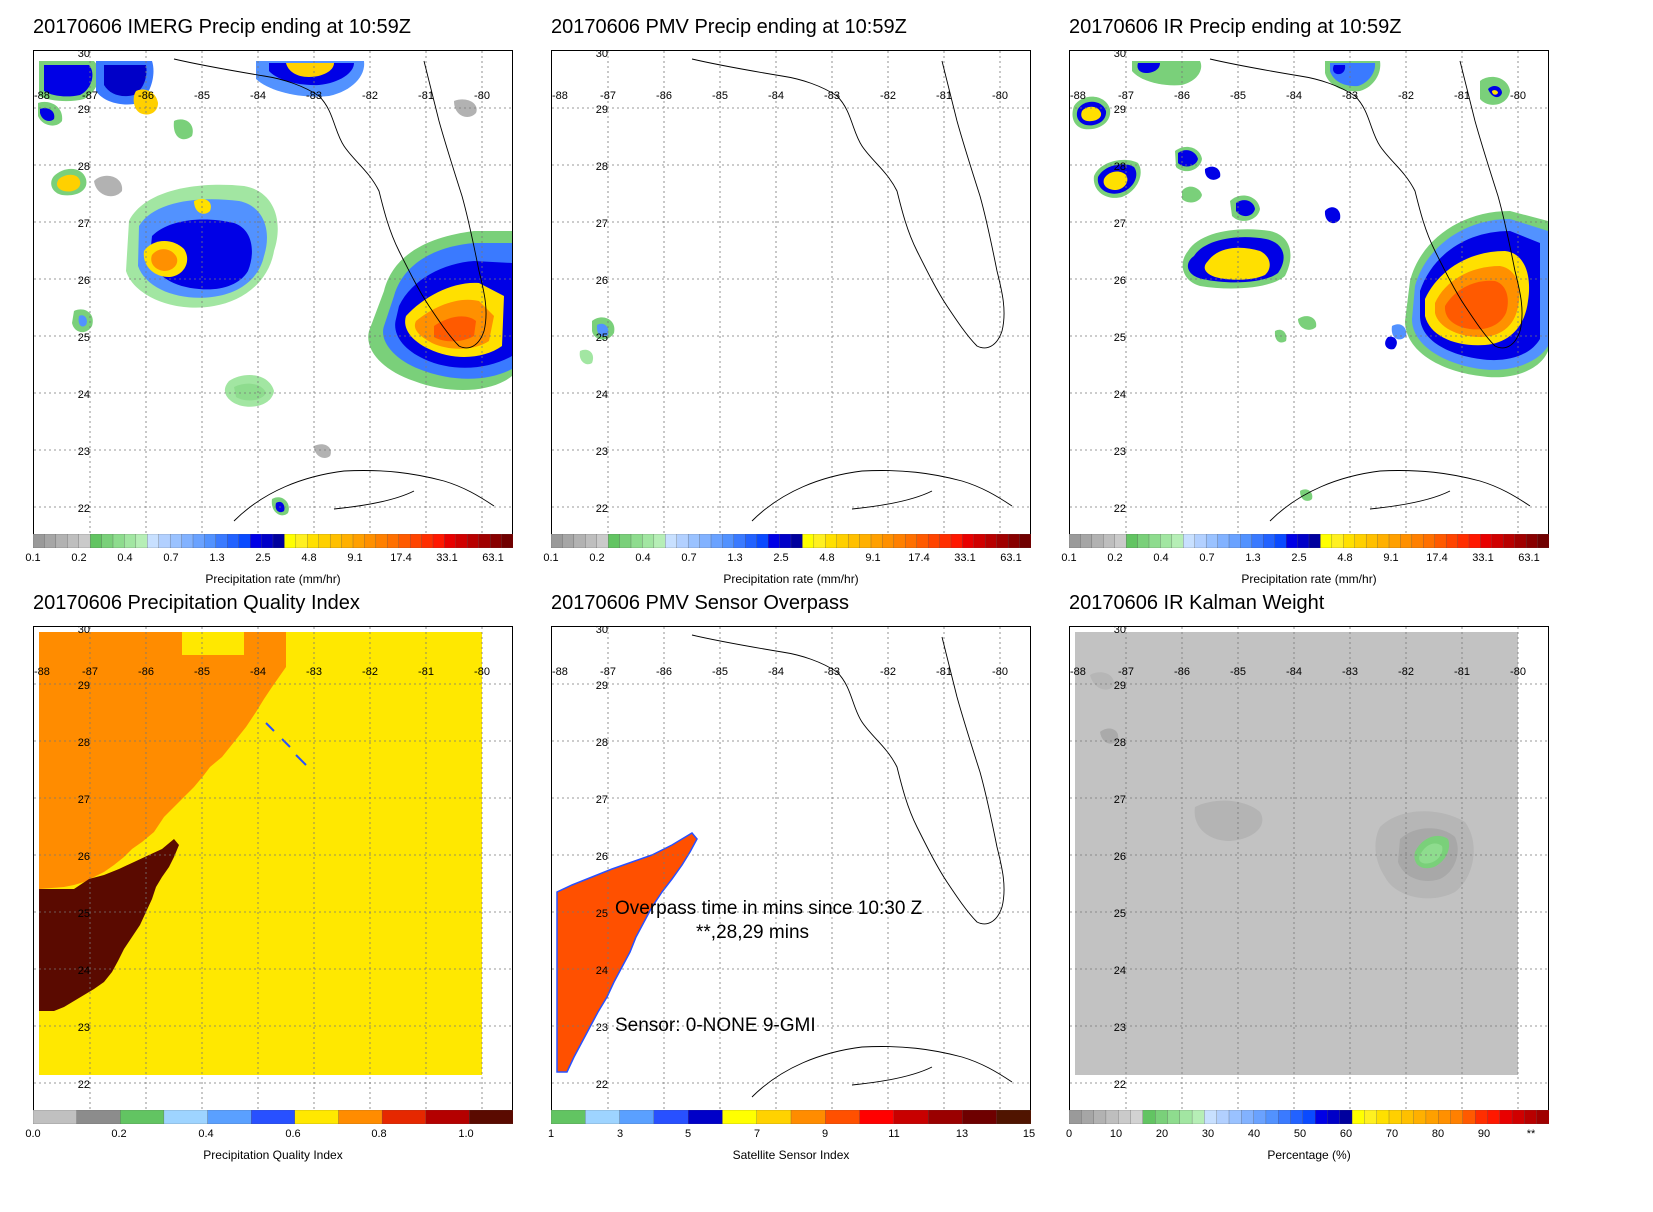 The height and width of the screenshot is (1212, 1653). What do you see at coordinates (1531, 1134) in the screenshot?
I see `tick: **` at bounding box center [1531, 1134].